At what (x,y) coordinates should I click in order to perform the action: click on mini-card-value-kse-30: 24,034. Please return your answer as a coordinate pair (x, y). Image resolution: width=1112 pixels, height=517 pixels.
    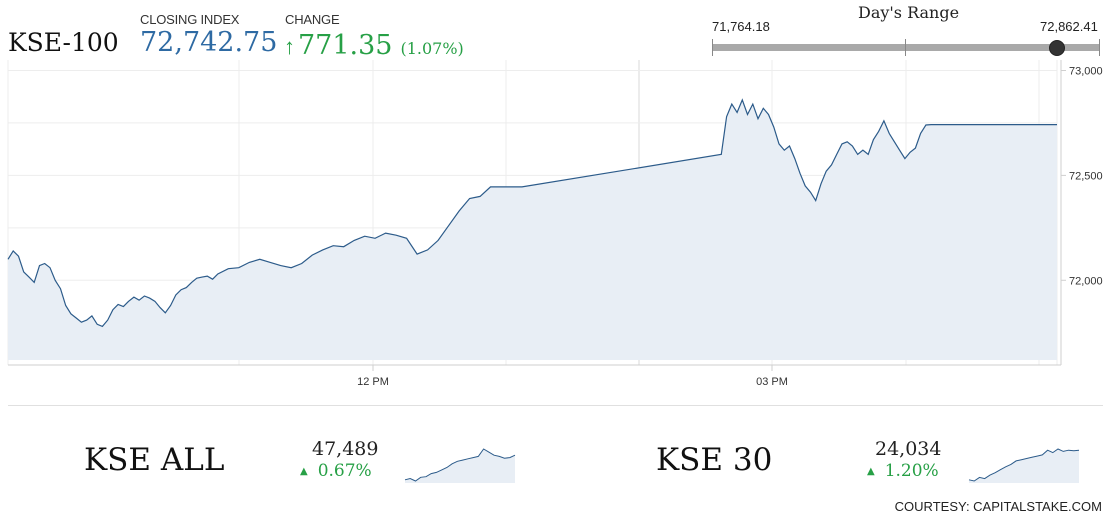
    Looking at the image, I should click on (908, 449).